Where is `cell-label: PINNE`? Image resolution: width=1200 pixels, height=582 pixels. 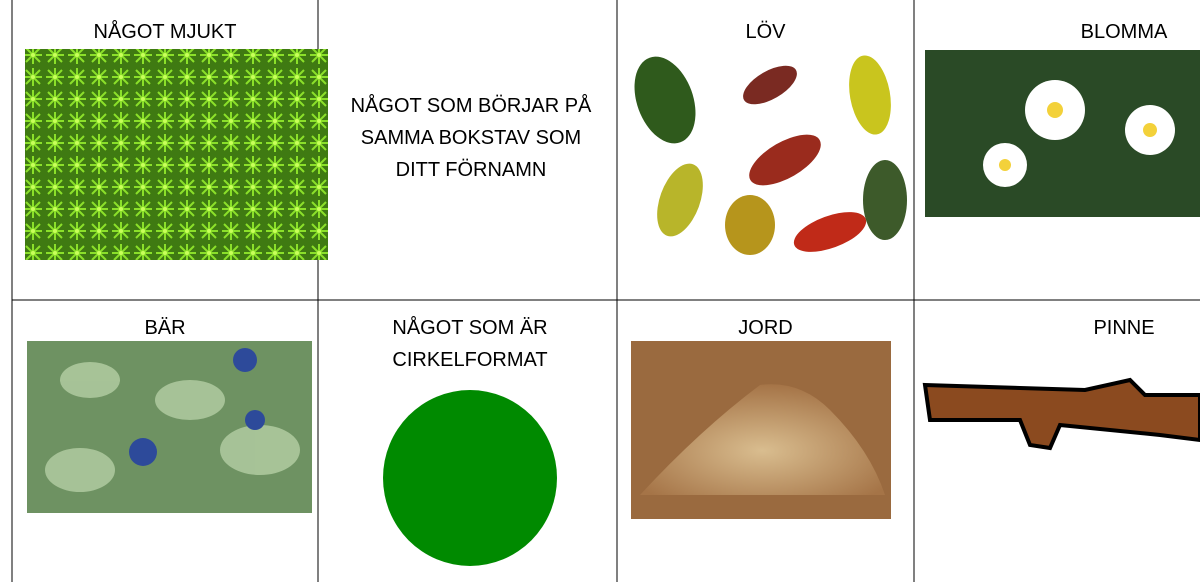
cell-label: PINNE is located at coordinates (1124, 328).